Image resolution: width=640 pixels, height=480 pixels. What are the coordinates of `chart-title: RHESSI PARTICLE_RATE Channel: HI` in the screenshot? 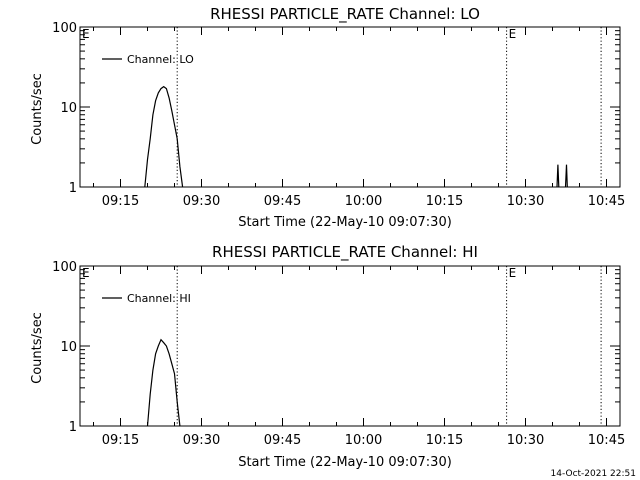 It's located at (345, 252).